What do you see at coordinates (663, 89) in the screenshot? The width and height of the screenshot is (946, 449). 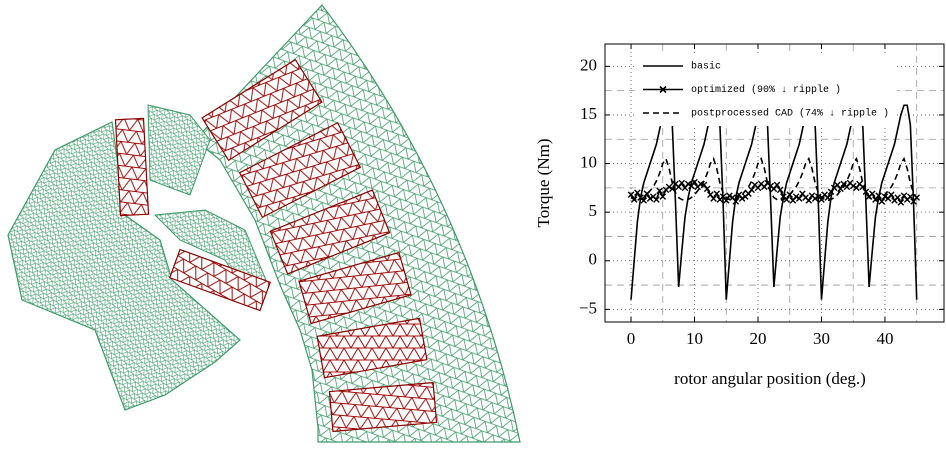 I see `legend-marker` at bounding box center [663, 89].